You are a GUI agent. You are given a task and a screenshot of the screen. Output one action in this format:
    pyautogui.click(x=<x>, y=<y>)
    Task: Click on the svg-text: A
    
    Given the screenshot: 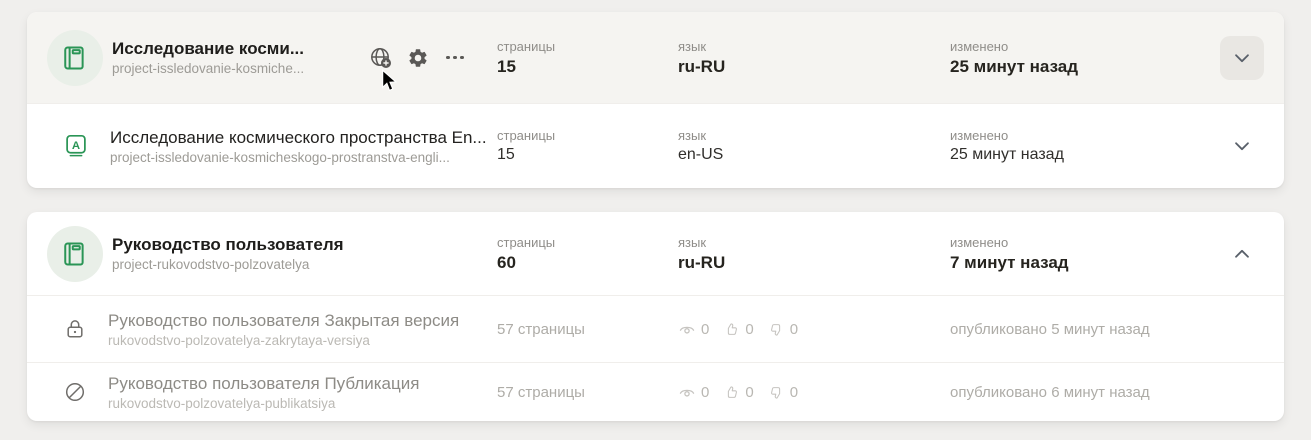 What is the action you would take?
    pyautogui.click(x=76, y=146)
    